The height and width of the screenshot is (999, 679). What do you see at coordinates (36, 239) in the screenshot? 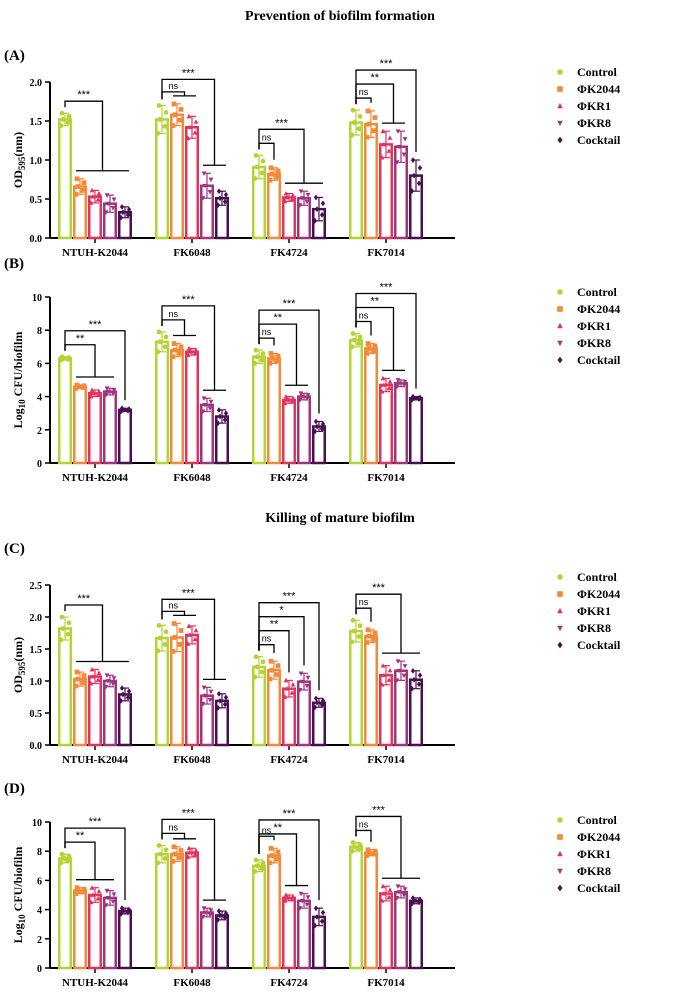
I see `y-tick-label: 0.0` at bounding box center [36, 239].